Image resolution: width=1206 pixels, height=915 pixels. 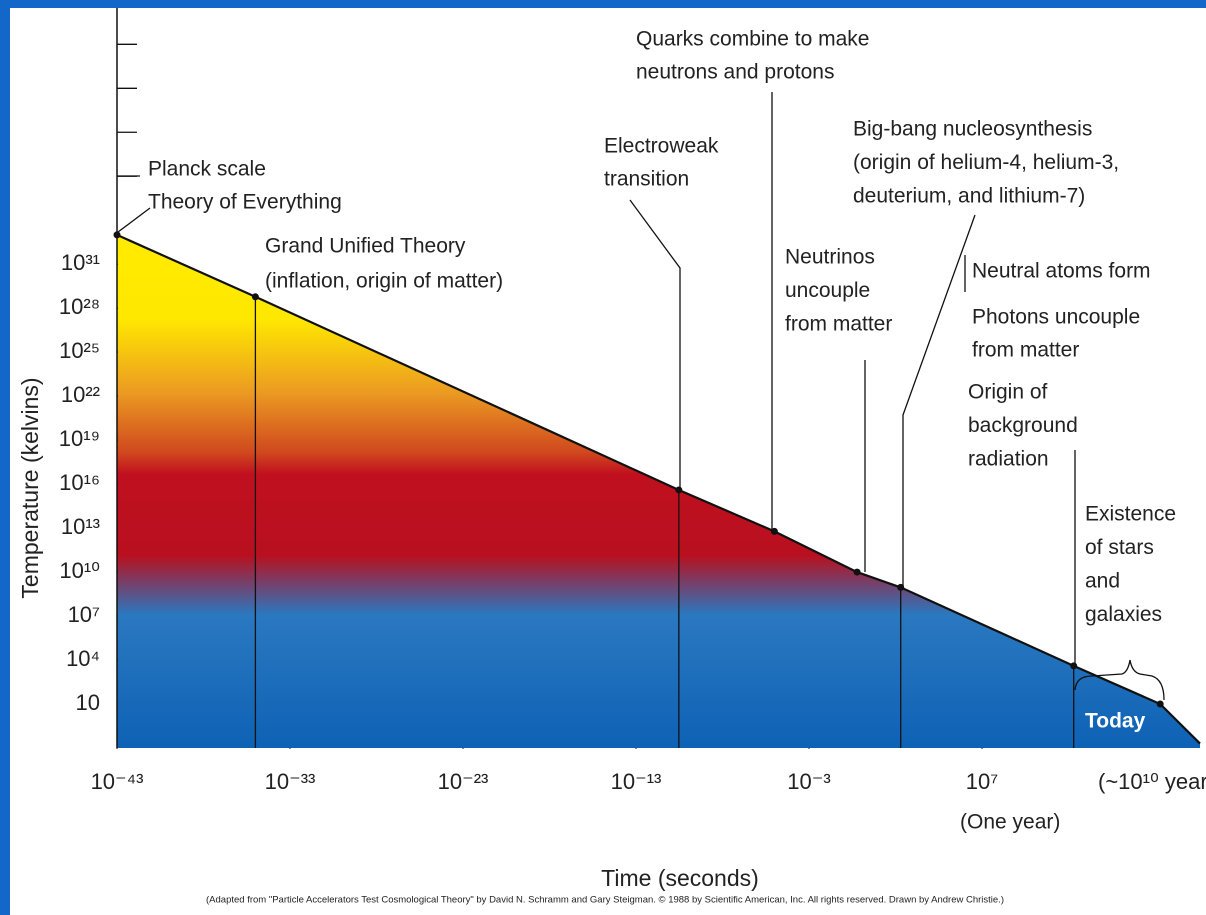 I want to click on annotation: Photons uncouple, so click(x=1056, y=317).